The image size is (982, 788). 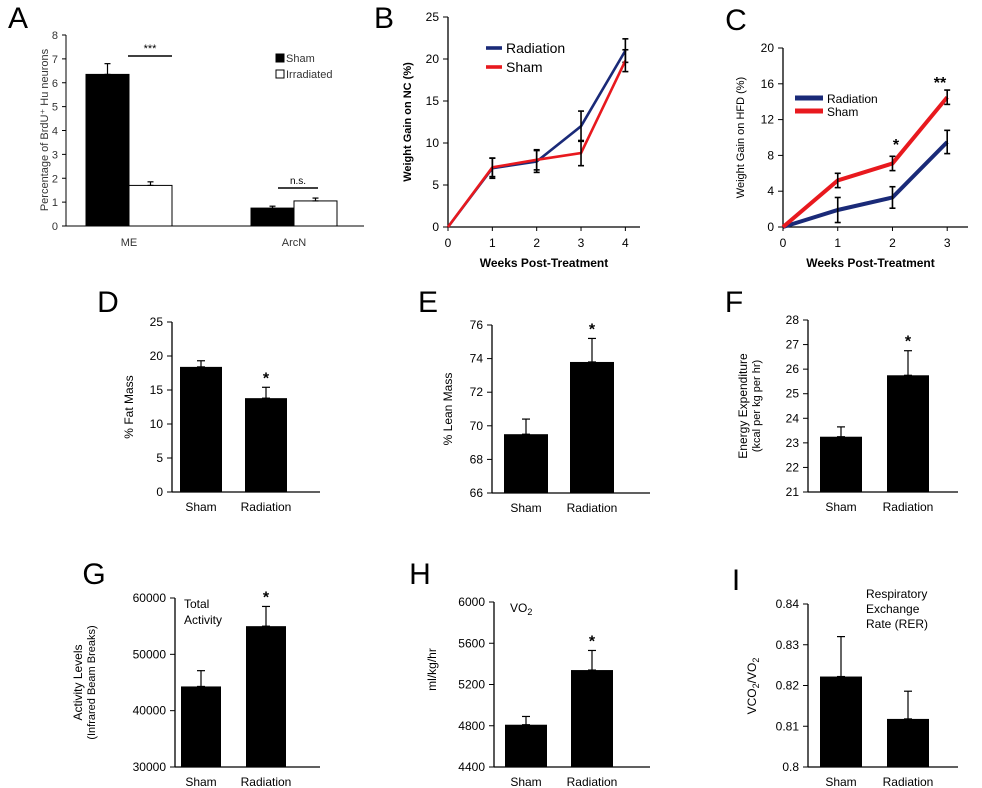 I want to click on e-y-tick-label: 72, so click(x=477, y=392).